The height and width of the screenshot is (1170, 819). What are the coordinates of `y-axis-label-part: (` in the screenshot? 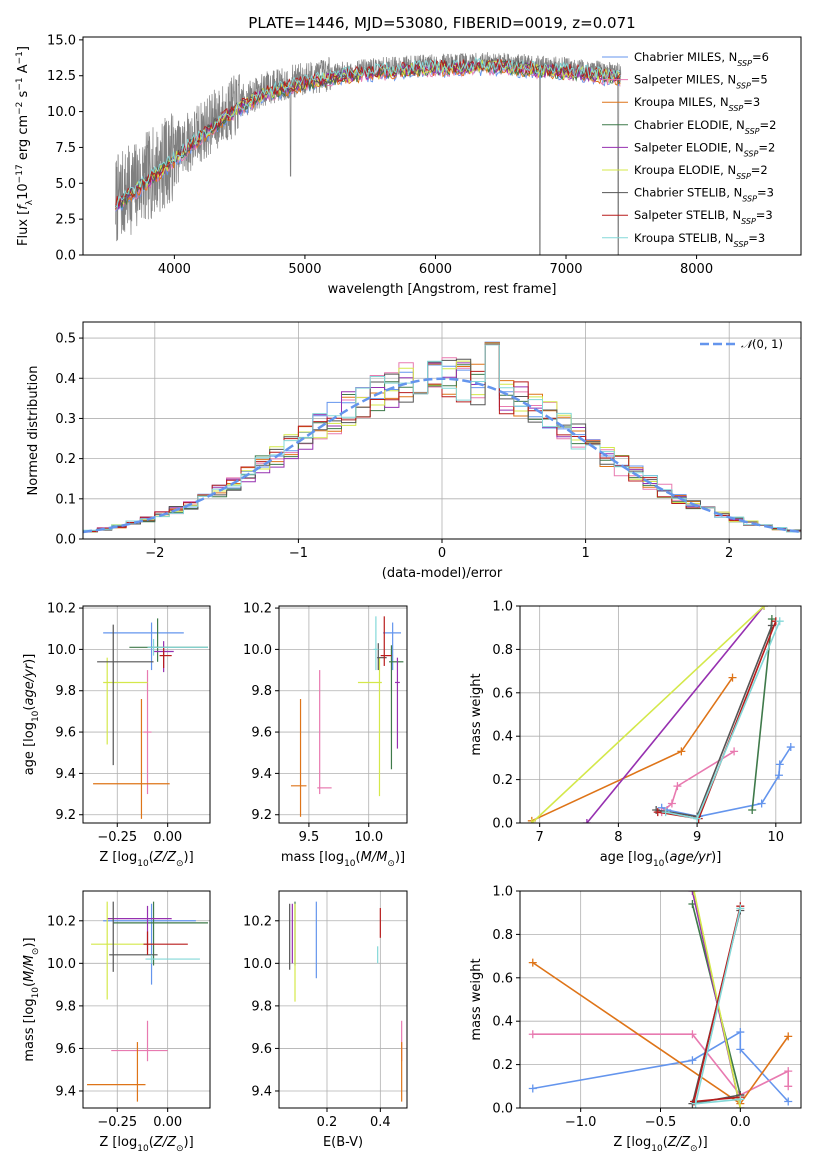 It's located at (29, 708).